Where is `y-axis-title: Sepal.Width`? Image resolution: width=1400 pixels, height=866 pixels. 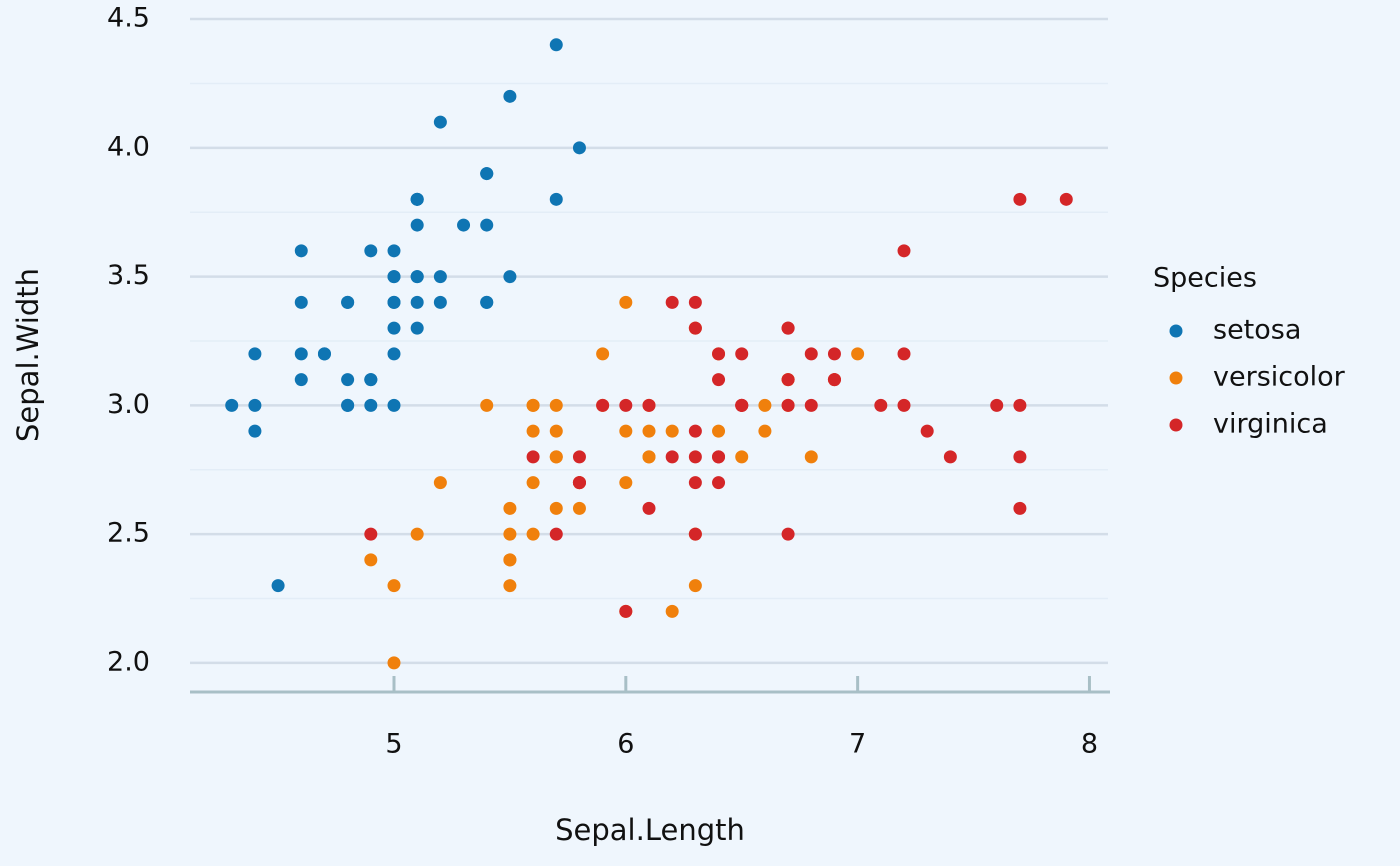
y-axis-title: Sepal.Width is located at coordinates (28, 355).